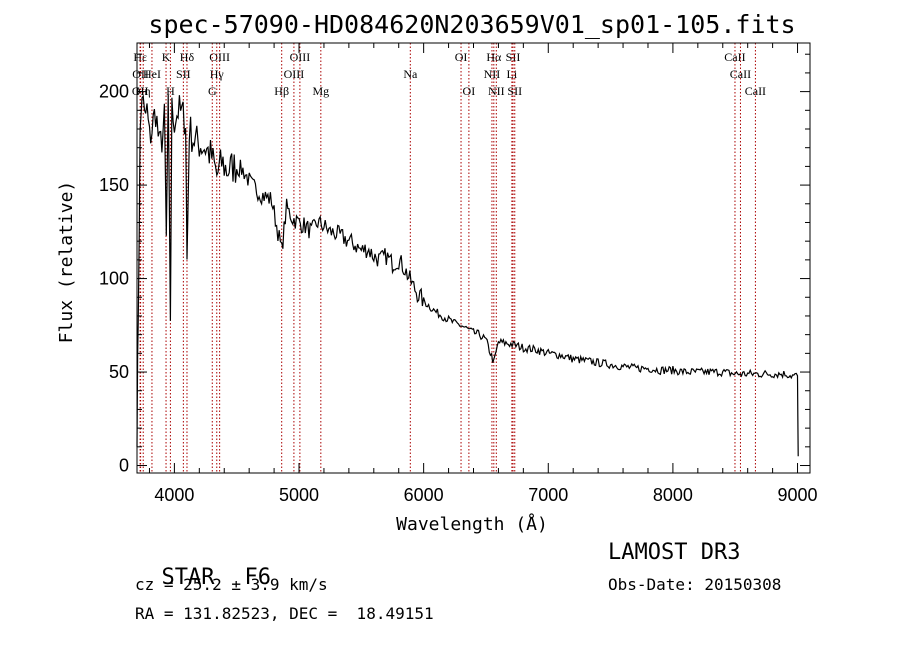 Image resolution: width=900 pixels, height=649 pixels. Describe the element at coordinates (424, 495) in the screenshot. I see `x-tick-label: 6000` at that location.